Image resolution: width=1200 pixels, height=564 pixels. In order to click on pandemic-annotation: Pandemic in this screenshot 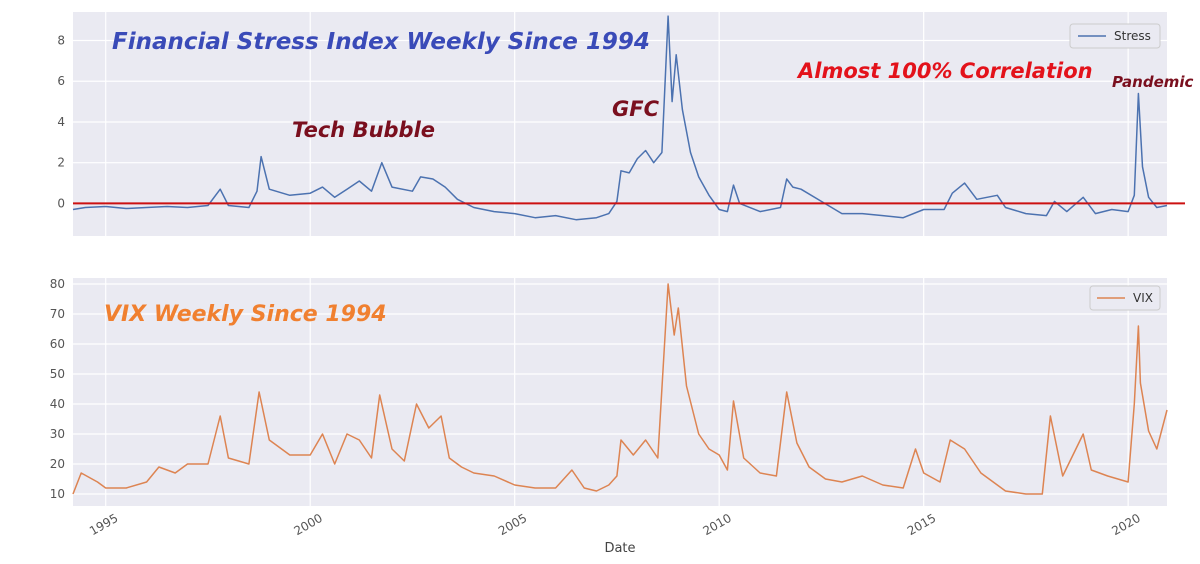, I will do `click(1153, 82)`.